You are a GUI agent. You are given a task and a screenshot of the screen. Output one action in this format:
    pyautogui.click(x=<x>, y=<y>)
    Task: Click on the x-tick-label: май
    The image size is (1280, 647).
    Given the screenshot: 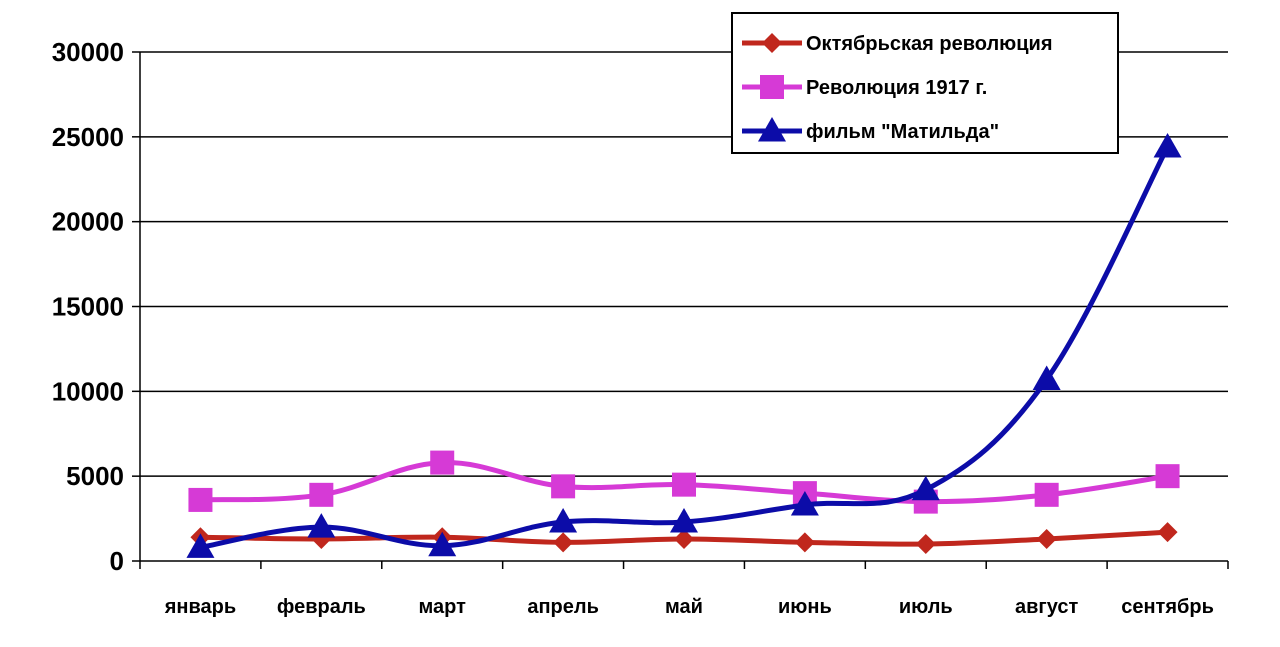 What is the action you would take?
    pyautogui.click(x=684, y=607)
    